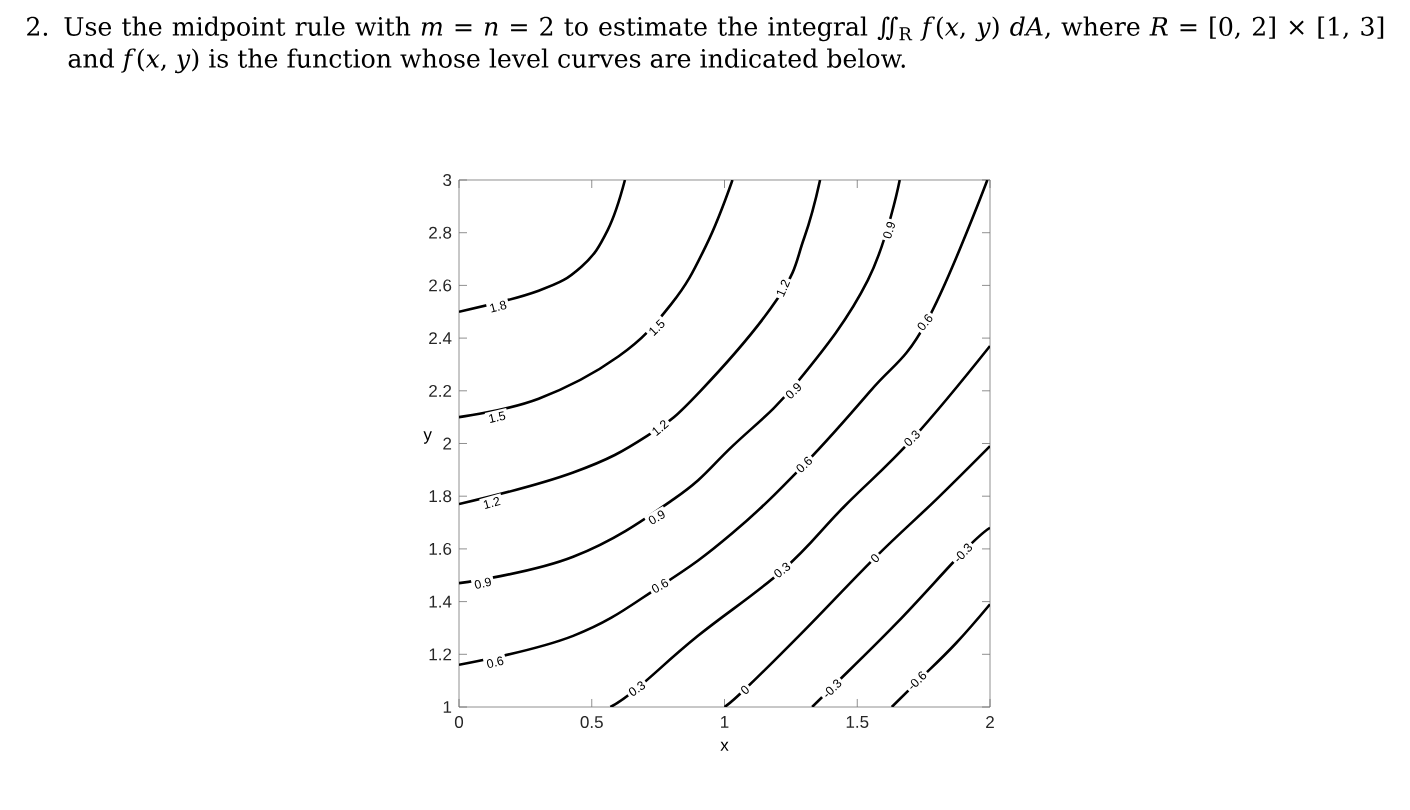 The width and height of the screenshot is (1410, 810). Describe the element at coordinates (440, 285) in the screenshot. I see `y-tick-label: 2.6` at that location.